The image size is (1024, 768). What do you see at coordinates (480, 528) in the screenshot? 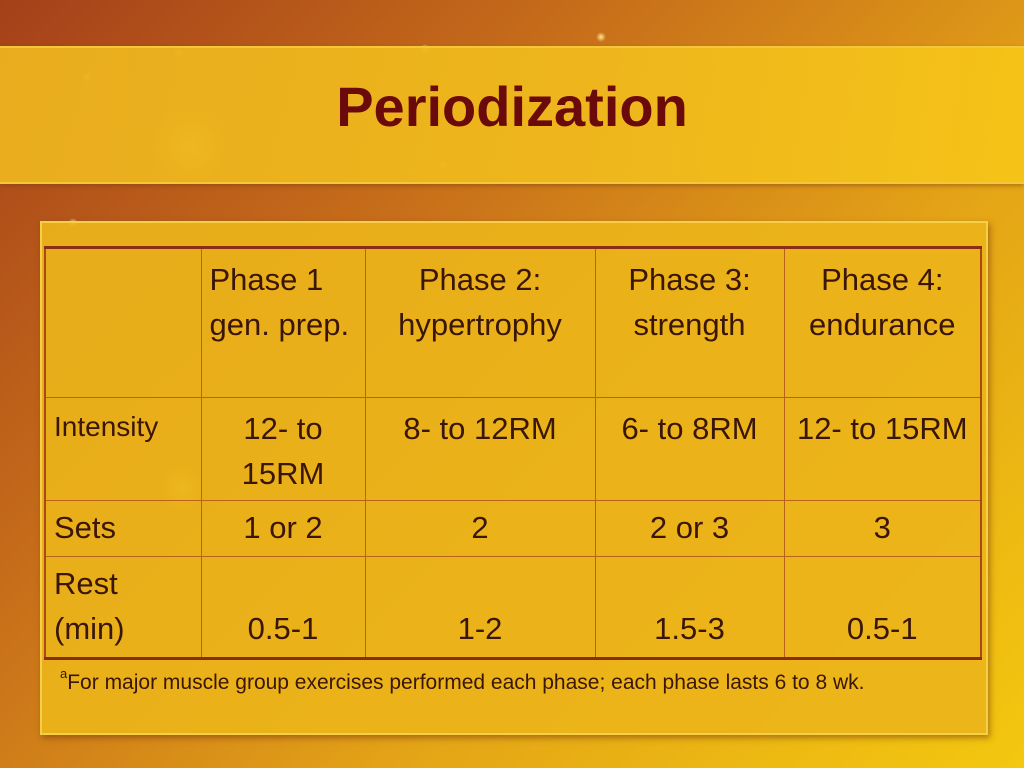
I see `cell-sets-phase-2: 2` at bounding box center [480, 528].